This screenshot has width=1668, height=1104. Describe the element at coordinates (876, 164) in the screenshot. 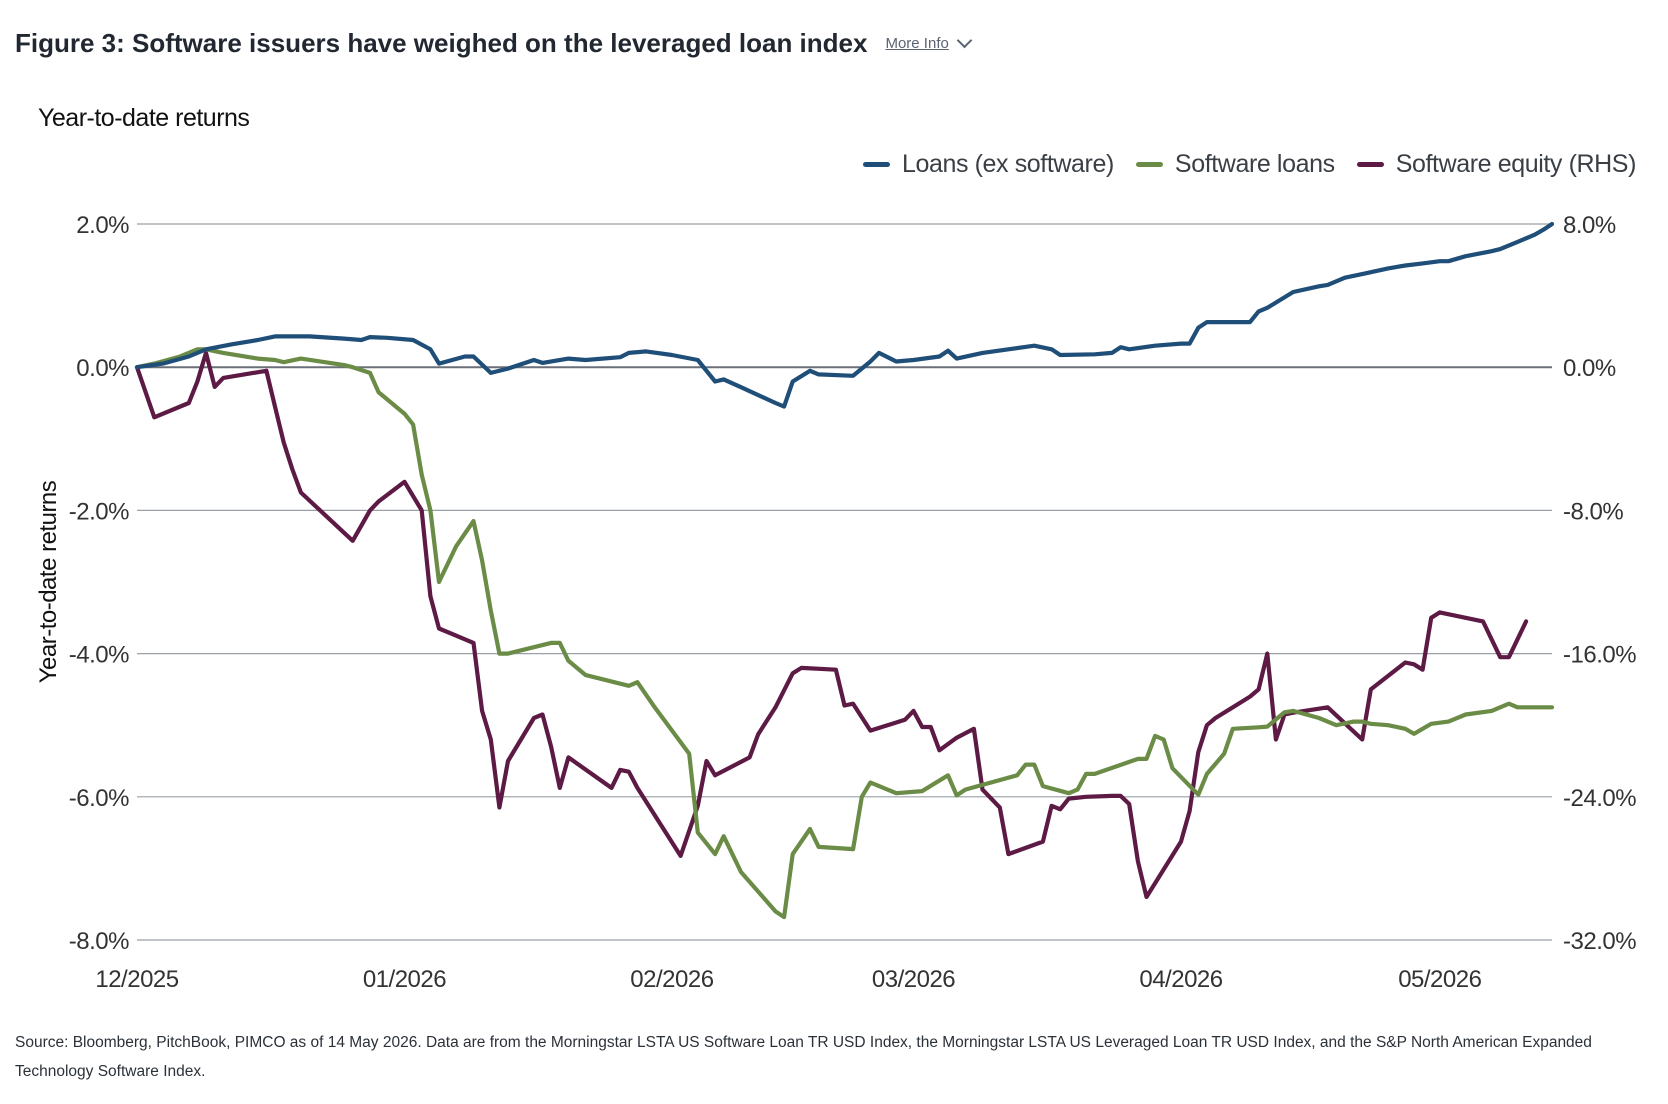

I see `legend-swatch-loans-ex-software` at that location.